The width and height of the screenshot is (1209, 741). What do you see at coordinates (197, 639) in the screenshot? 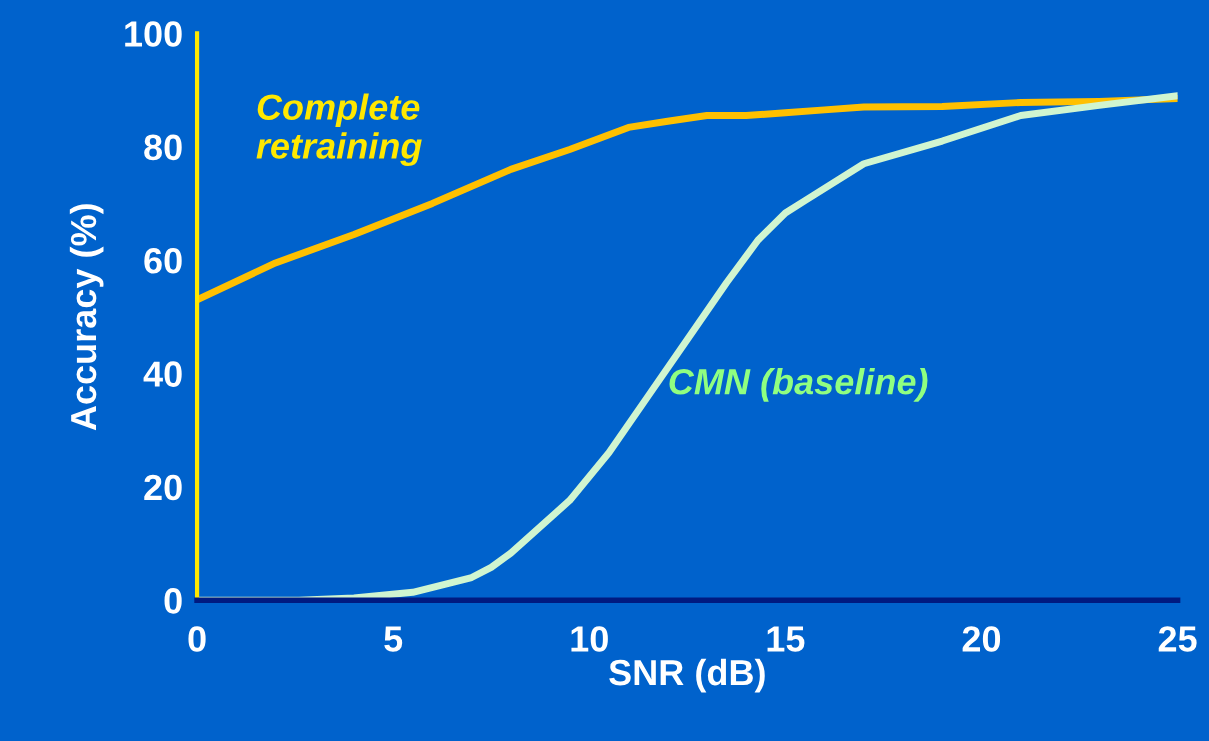
I see `x-tick-label: 0` at bounding box center [197, 639].